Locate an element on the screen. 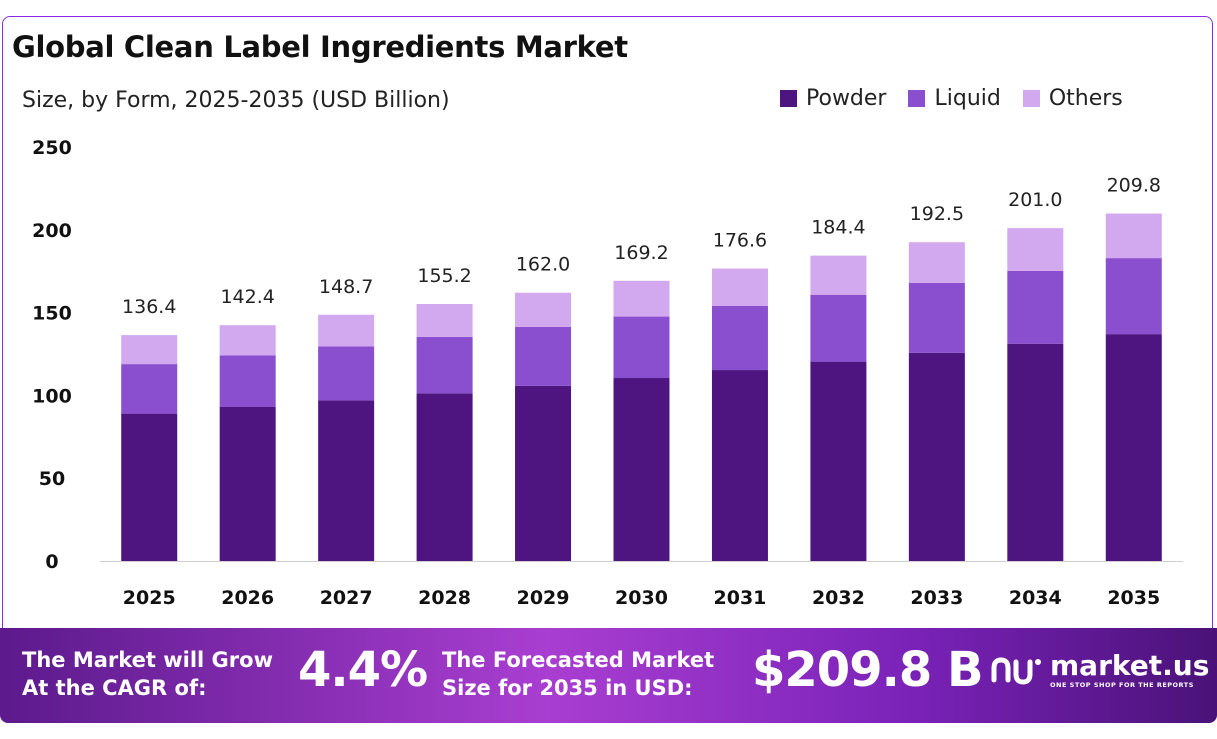  x-tick-label-2031: 2031 is located at coordinates (740, 598).